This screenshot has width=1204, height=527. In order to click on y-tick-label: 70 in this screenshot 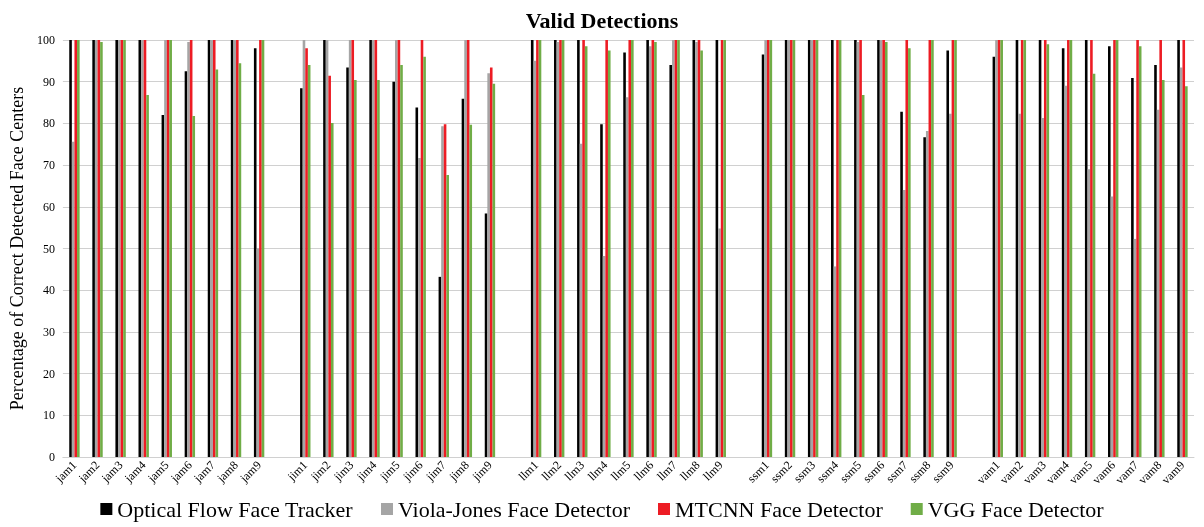, I will do `click(48, 165)`.